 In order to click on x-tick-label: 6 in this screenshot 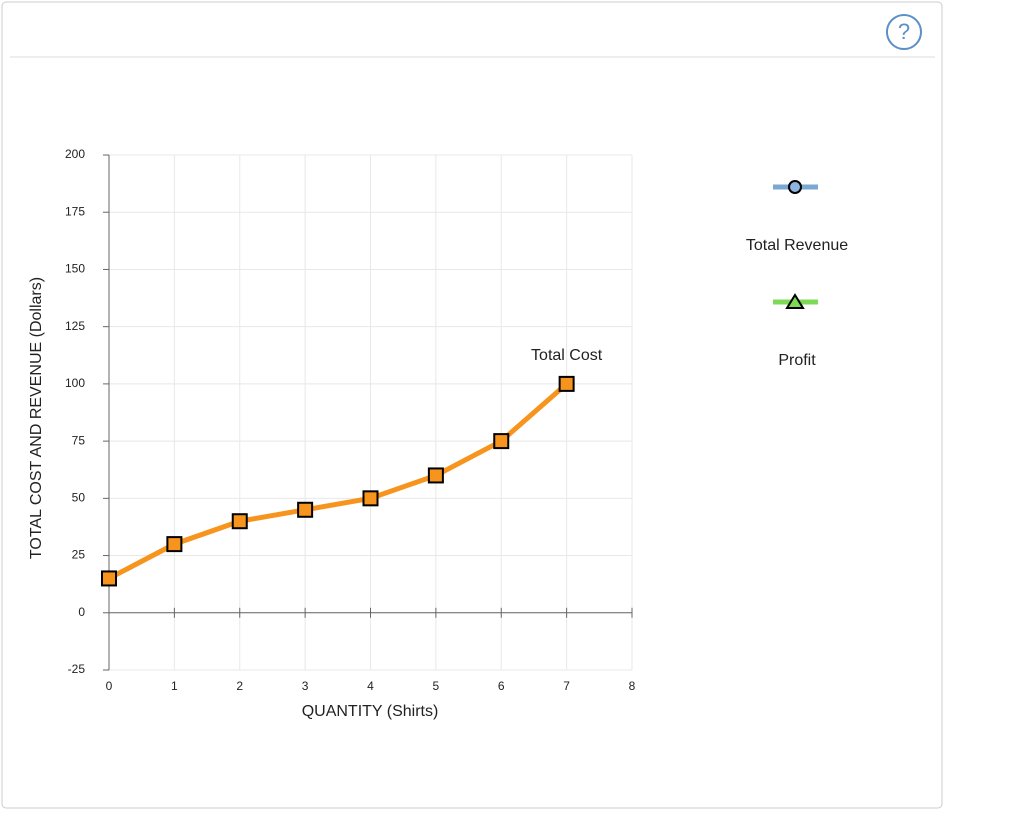, I will do `click(501, 686)`.